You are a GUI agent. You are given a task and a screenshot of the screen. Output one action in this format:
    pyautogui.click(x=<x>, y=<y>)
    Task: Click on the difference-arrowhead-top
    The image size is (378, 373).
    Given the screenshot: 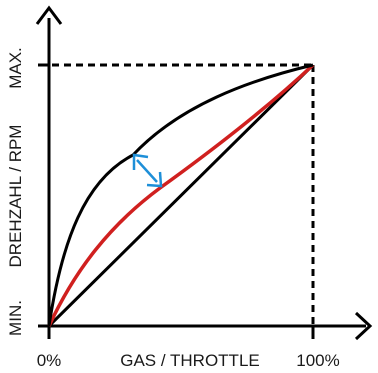 What is the action you would take?
    pyautogui.click(x=140, y=161)
    